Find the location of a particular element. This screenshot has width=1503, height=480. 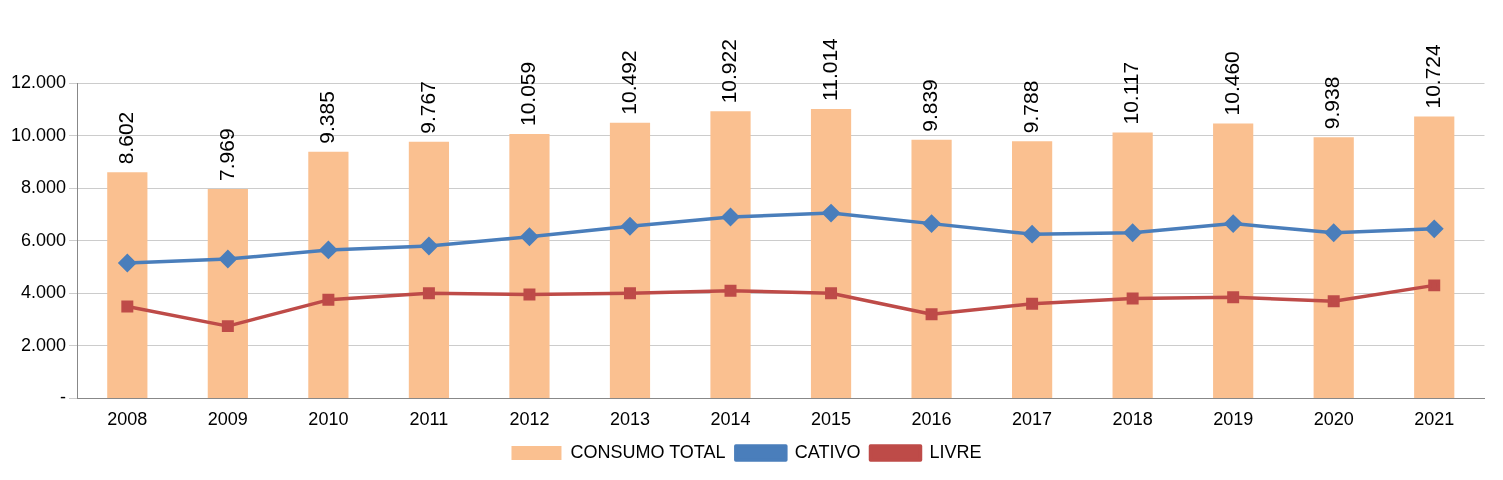

x-tick-label: 2017 is located at coordinates (1032, 419).